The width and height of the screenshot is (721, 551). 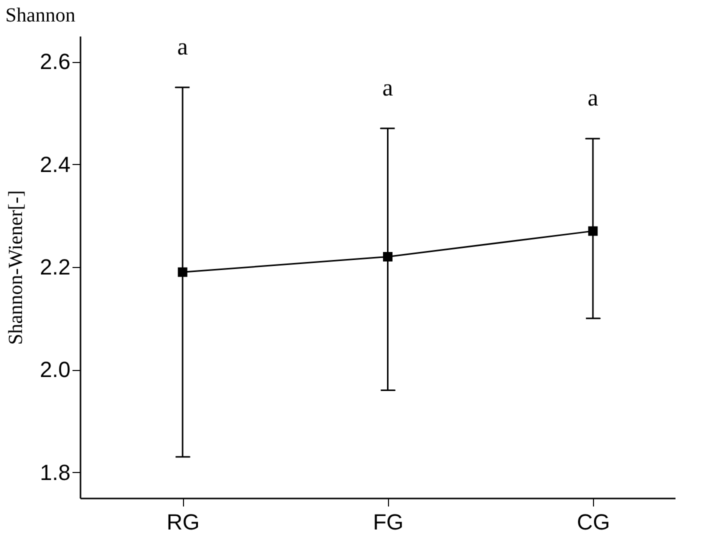 I want to click on x-tick-label: FG, so click(x=388, y=522).